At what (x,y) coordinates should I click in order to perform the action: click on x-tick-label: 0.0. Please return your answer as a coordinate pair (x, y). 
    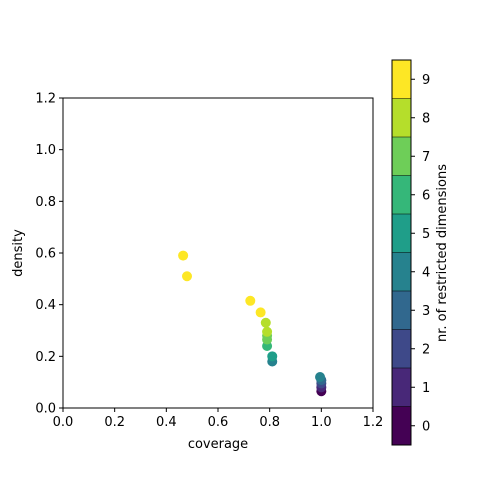
    Looking at the image, I should click on (63, 422).